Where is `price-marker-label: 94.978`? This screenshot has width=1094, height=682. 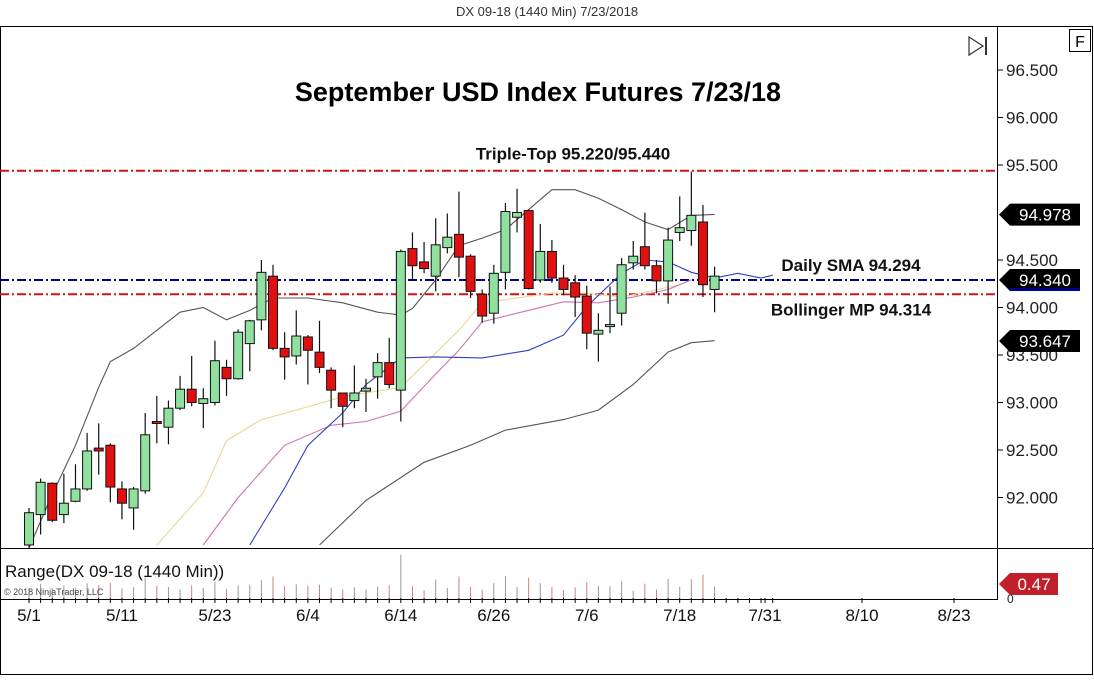
price-marker-label: 94.978 is located at coordinates (1045, 215).